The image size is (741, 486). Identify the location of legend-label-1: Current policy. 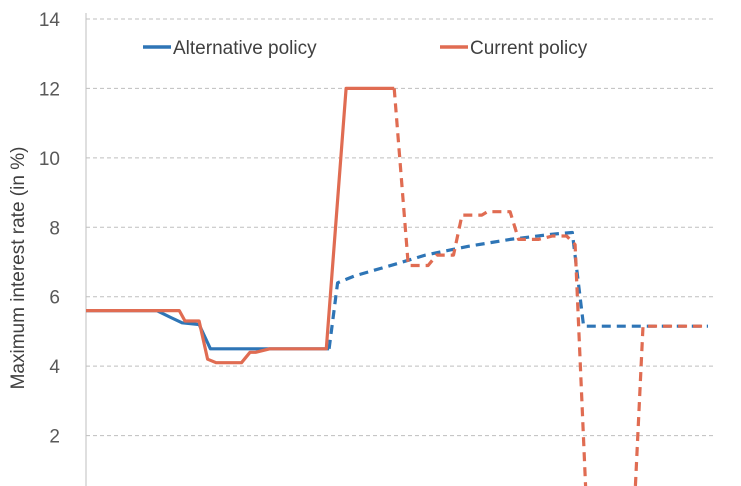
(529, 48).